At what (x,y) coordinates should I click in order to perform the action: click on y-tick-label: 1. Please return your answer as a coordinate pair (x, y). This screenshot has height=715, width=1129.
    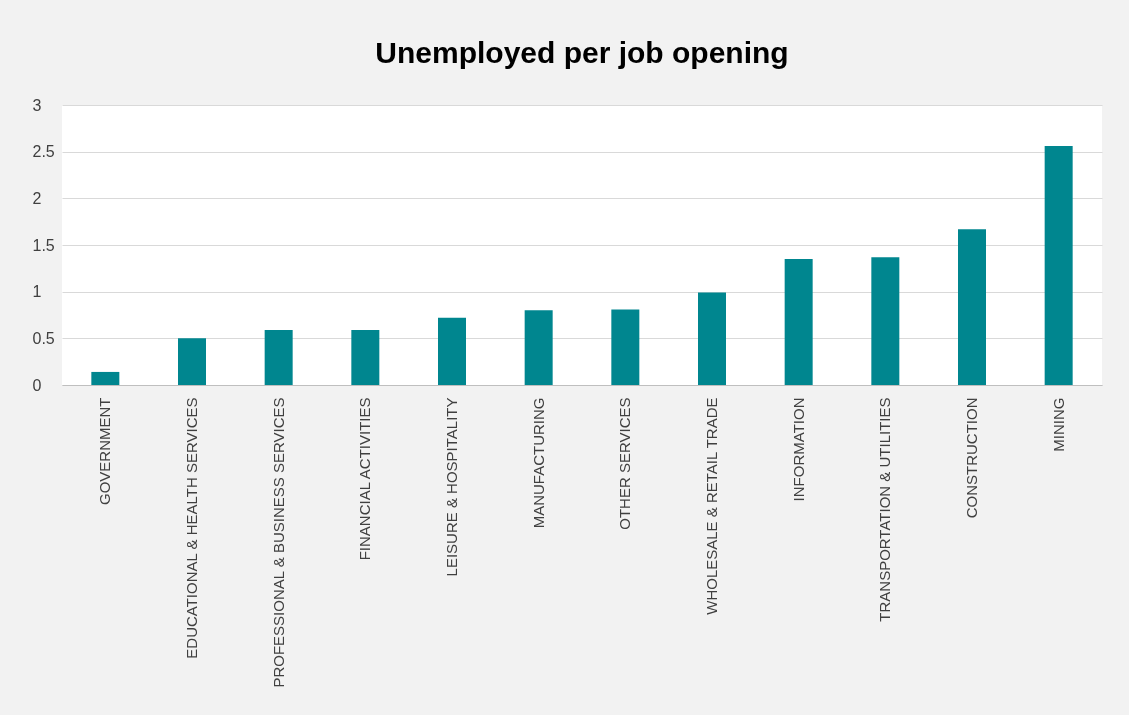
    Looking at the image, I should click on (37, 292).